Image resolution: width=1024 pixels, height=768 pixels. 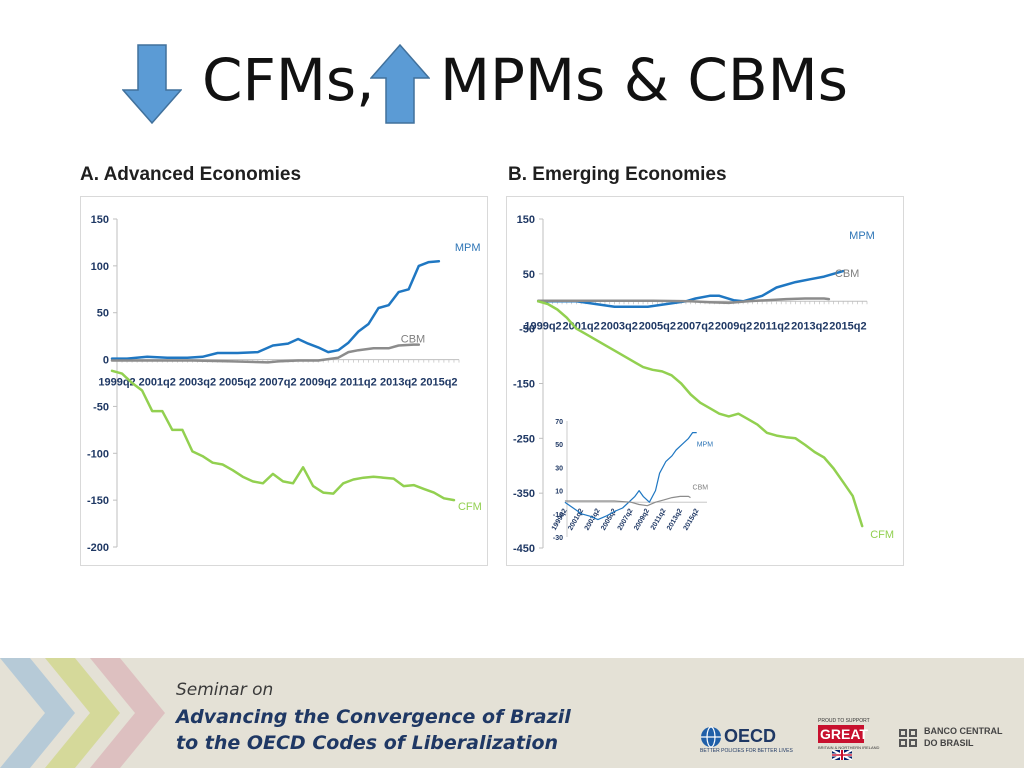 I want to click on inset-label-cbm: CBM, so click(x=701, y=488).